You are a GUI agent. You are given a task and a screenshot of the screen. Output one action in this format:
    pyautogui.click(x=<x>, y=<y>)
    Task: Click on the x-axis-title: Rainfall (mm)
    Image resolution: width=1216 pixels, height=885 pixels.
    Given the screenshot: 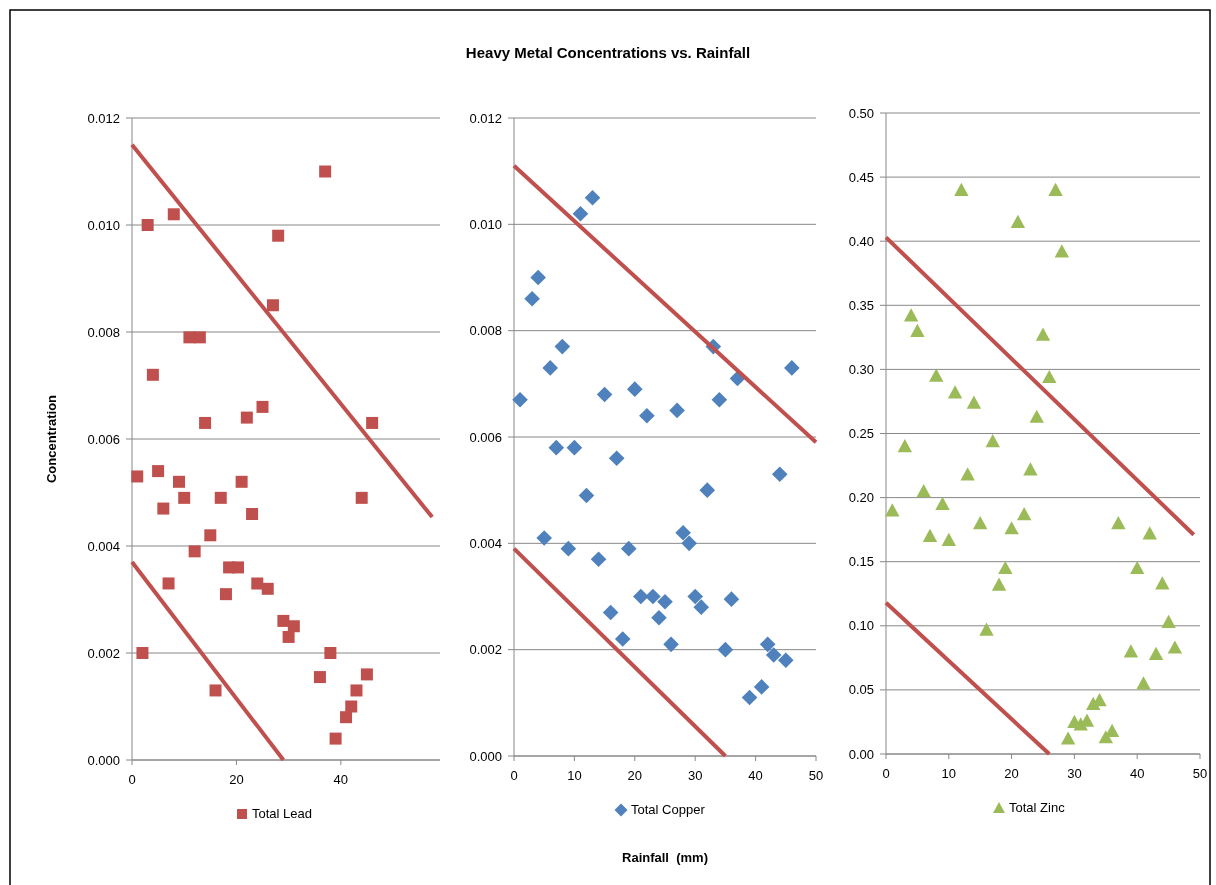 What is the action you would take?
    pyautogui.click(x=665, y=857)
    